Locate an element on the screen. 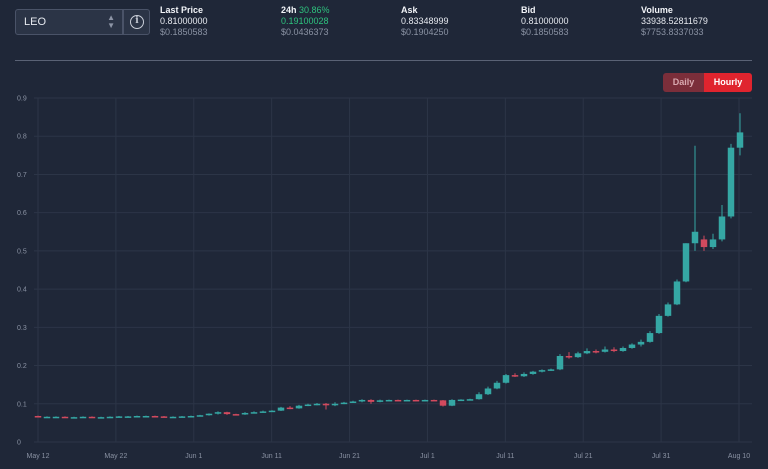 This screenshot has height=469, width=768. last-price-stat: Last Price 0.81000000 $0.1850583 is located at coordinates (184, 21).